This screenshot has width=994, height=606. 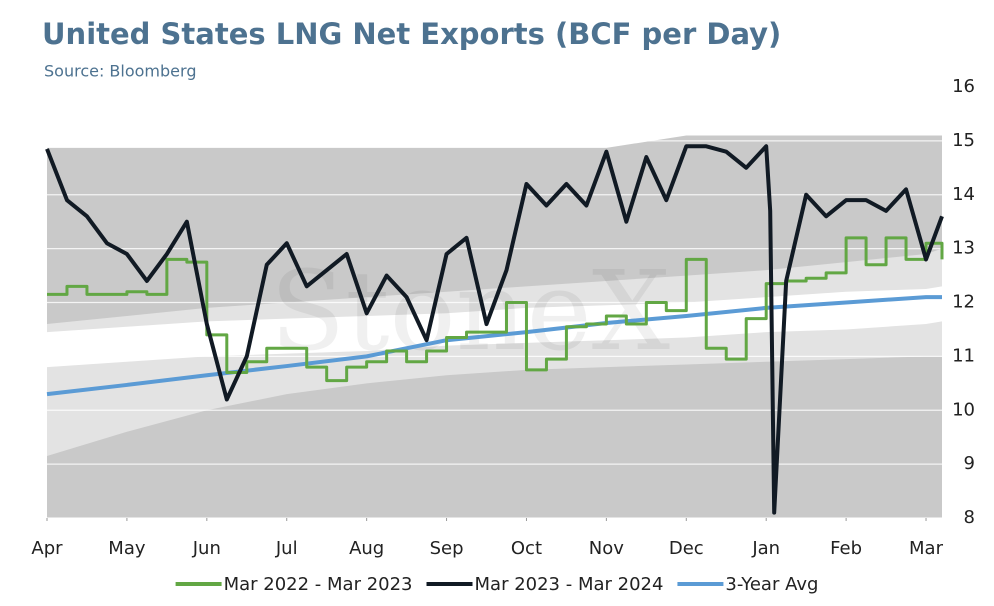 I want to click on legend-label: Mar 2023 - Mar 2024, so click(x=569, y=584).